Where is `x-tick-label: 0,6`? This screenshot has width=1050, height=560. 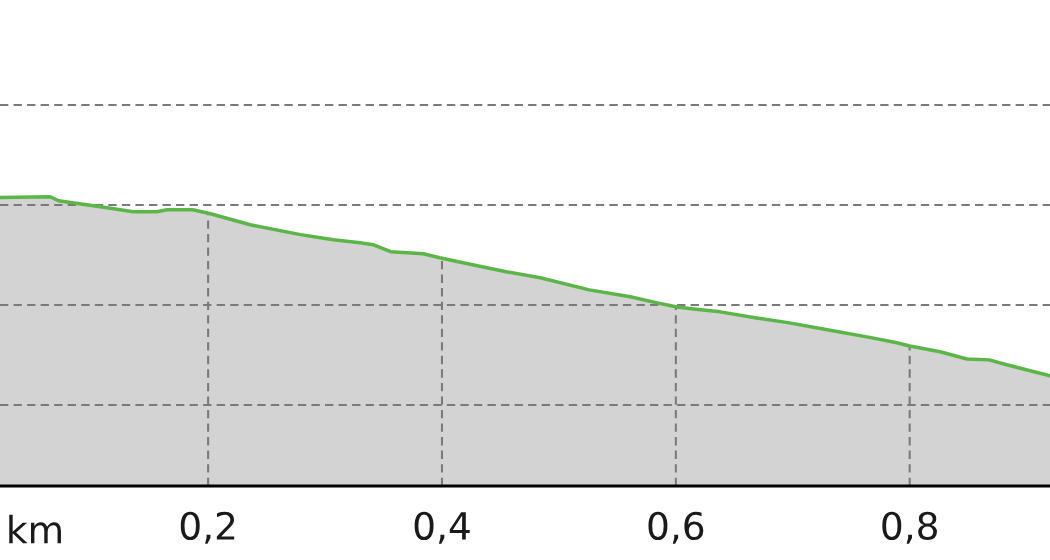
x-tick-label: 0,6 is located at coordinates (676, 527).